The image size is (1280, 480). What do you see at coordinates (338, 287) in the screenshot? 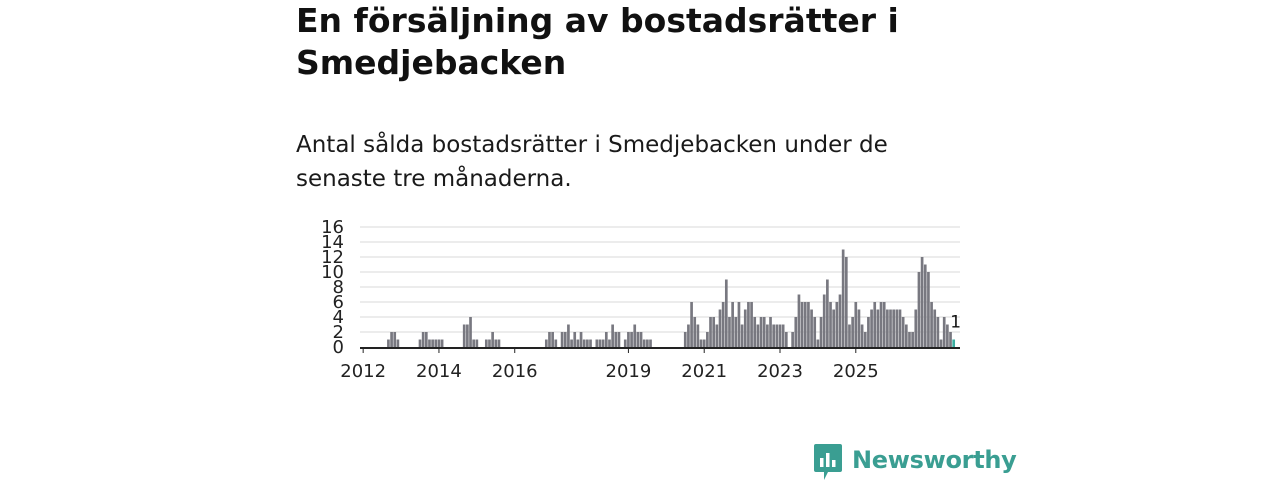
I see `y-tick-label: 8` at bounding box center [338, 287].